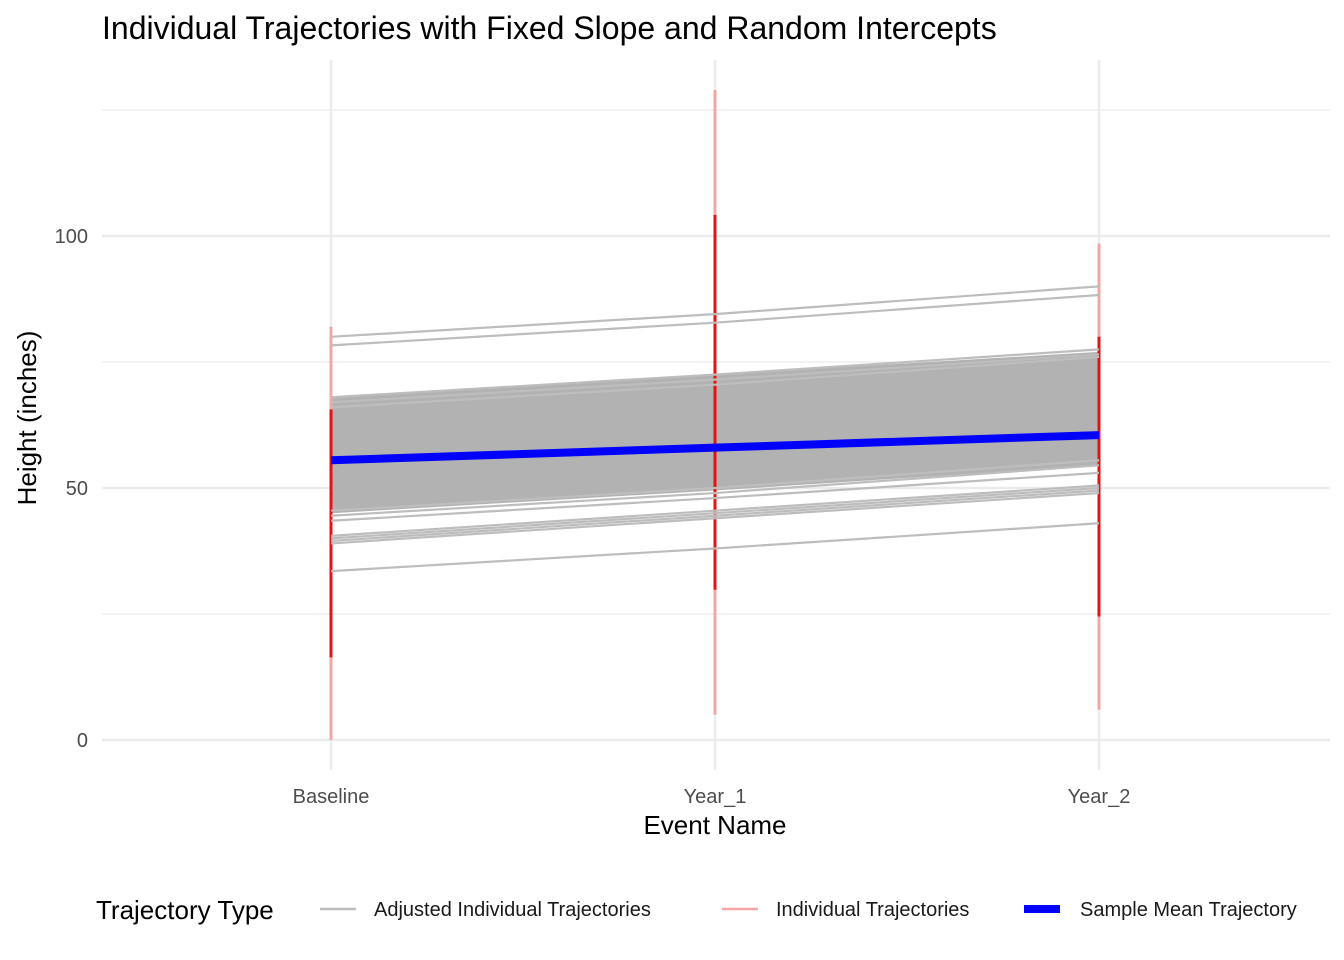 Image resolution: width=1344 pixels, height=960 pixels. I want to click on x-axis-title: Event Name, so click(714, 825).